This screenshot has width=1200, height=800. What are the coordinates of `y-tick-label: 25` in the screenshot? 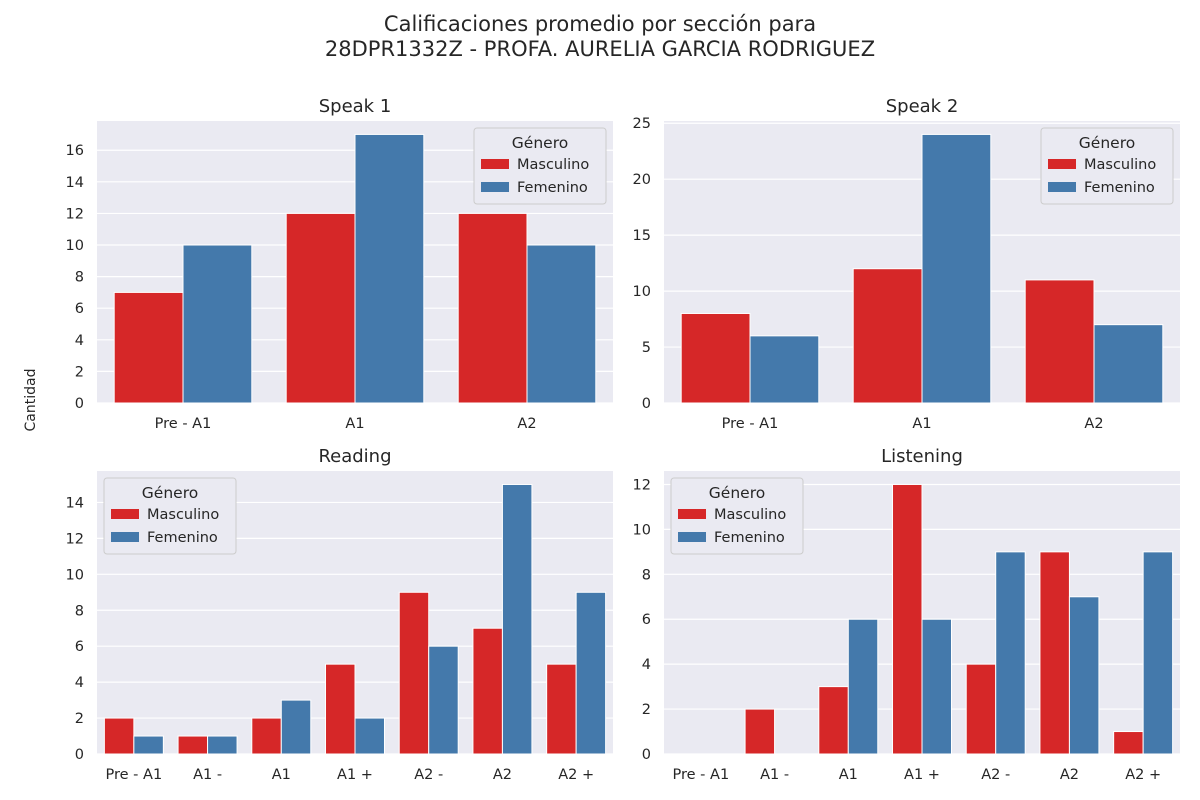 It's located at (642, 124).